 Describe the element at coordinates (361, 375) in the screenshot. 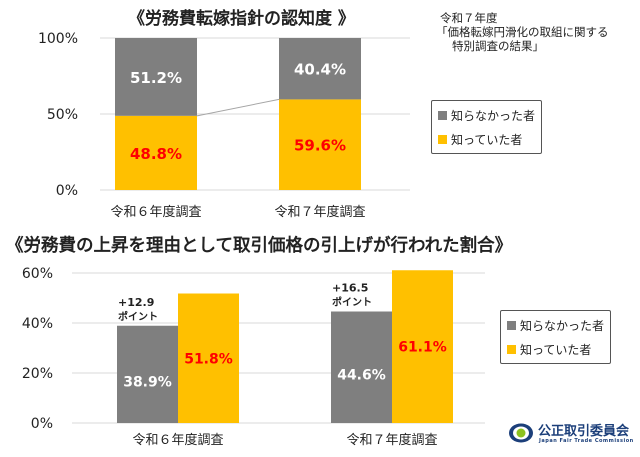

I see `data-label-unaware: 44.6%` at that location.